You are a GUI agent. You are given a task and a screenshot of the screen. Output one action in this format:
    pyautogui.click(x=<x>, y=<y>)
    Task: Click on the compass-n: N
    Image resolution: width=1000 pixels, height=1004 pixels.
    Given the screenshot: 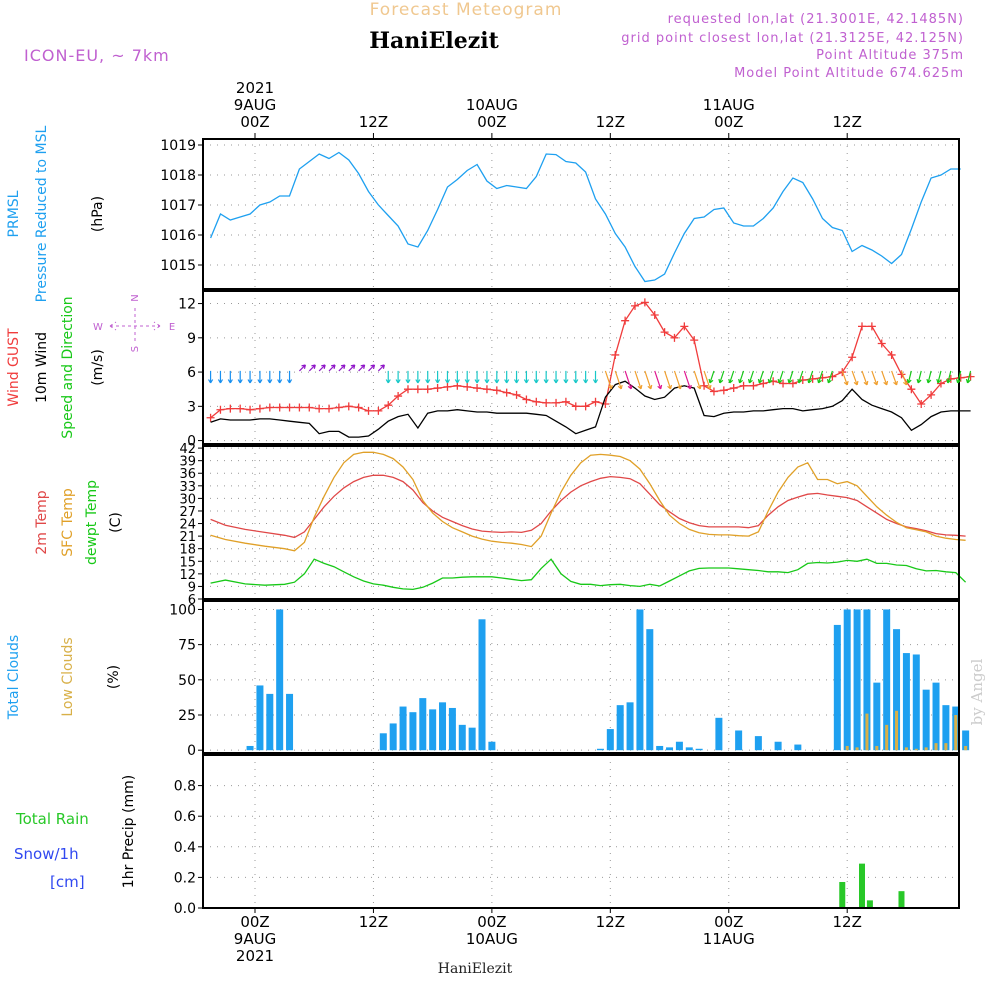 What is the action you would take?
    pyautogui.click(x=135, y=297)
    